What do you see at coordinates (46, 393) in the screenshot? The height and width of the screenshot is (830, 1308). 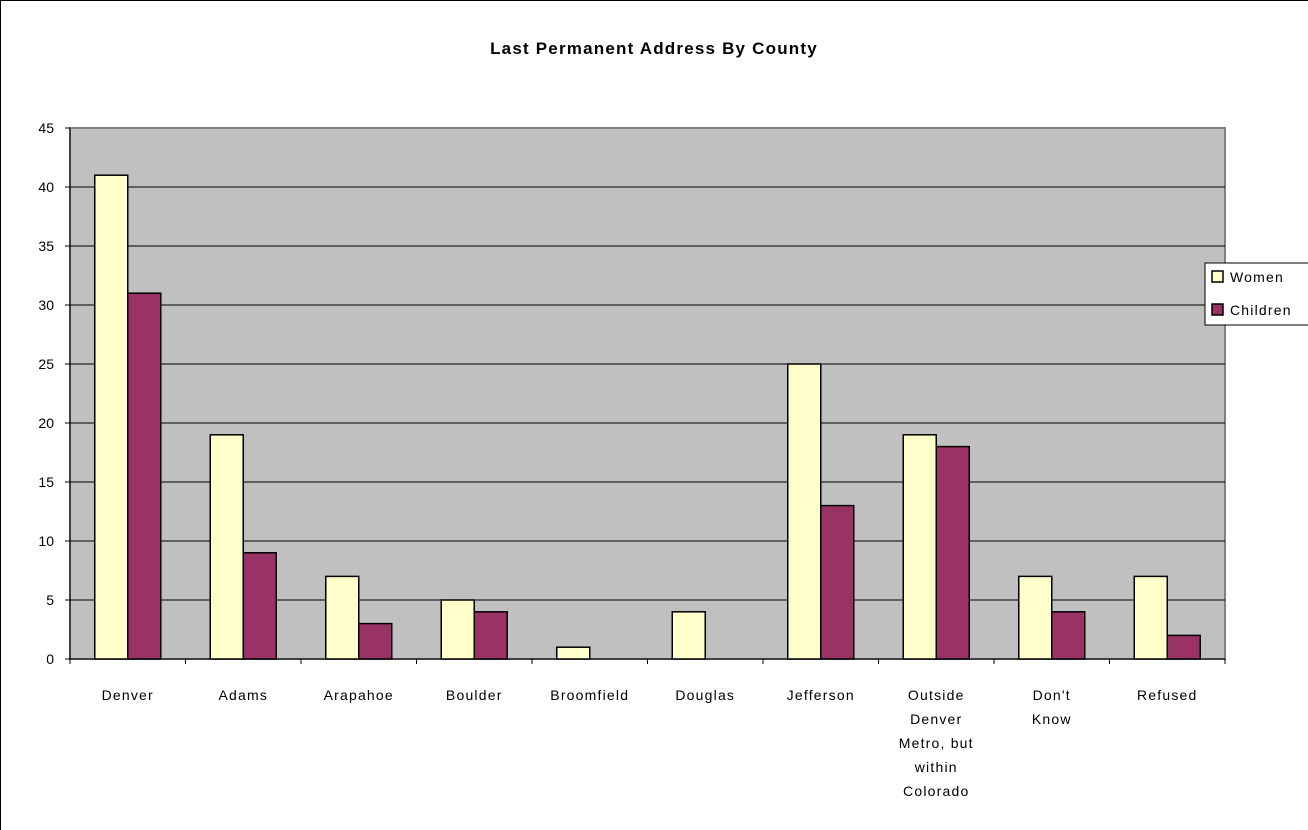 I see `y-tick-labels: 0 5 10 15 20 25 30 35 40 45` at bounding box center [46, 393].